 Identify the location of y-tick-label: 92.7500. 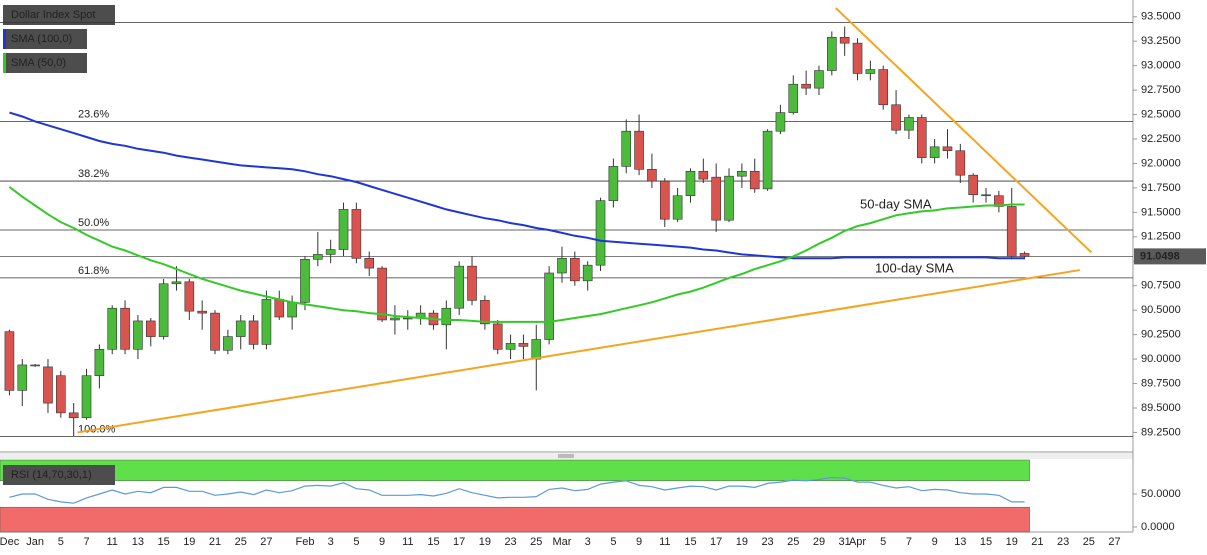
(1161, 90).